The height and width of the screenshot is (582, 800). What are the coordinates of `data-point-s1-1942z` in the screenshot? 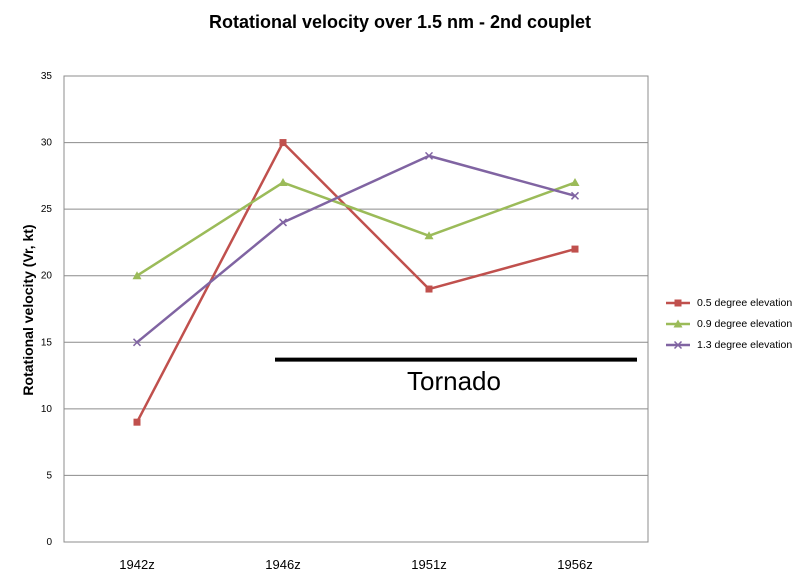 It's located at (137, 422).